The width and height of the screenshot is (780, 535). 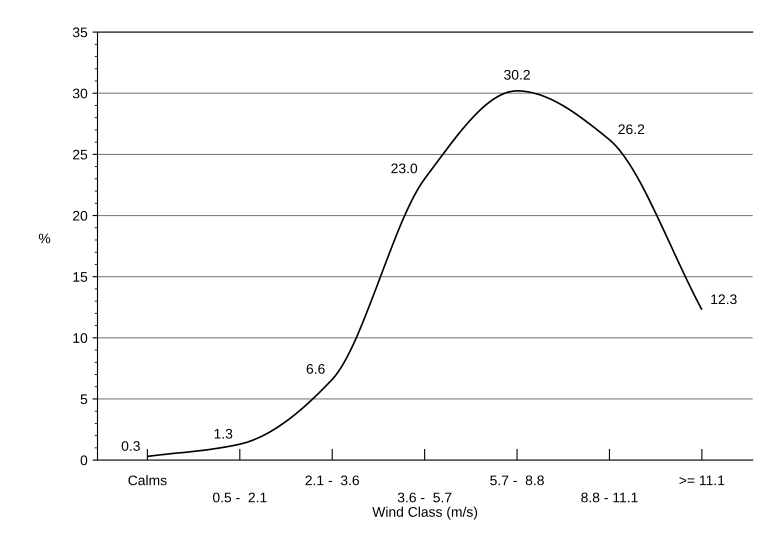 What do you see at coordinates (84, 460) in the screenshot?
I see `y-tick-label: 0` at bounding box center [84, 460].